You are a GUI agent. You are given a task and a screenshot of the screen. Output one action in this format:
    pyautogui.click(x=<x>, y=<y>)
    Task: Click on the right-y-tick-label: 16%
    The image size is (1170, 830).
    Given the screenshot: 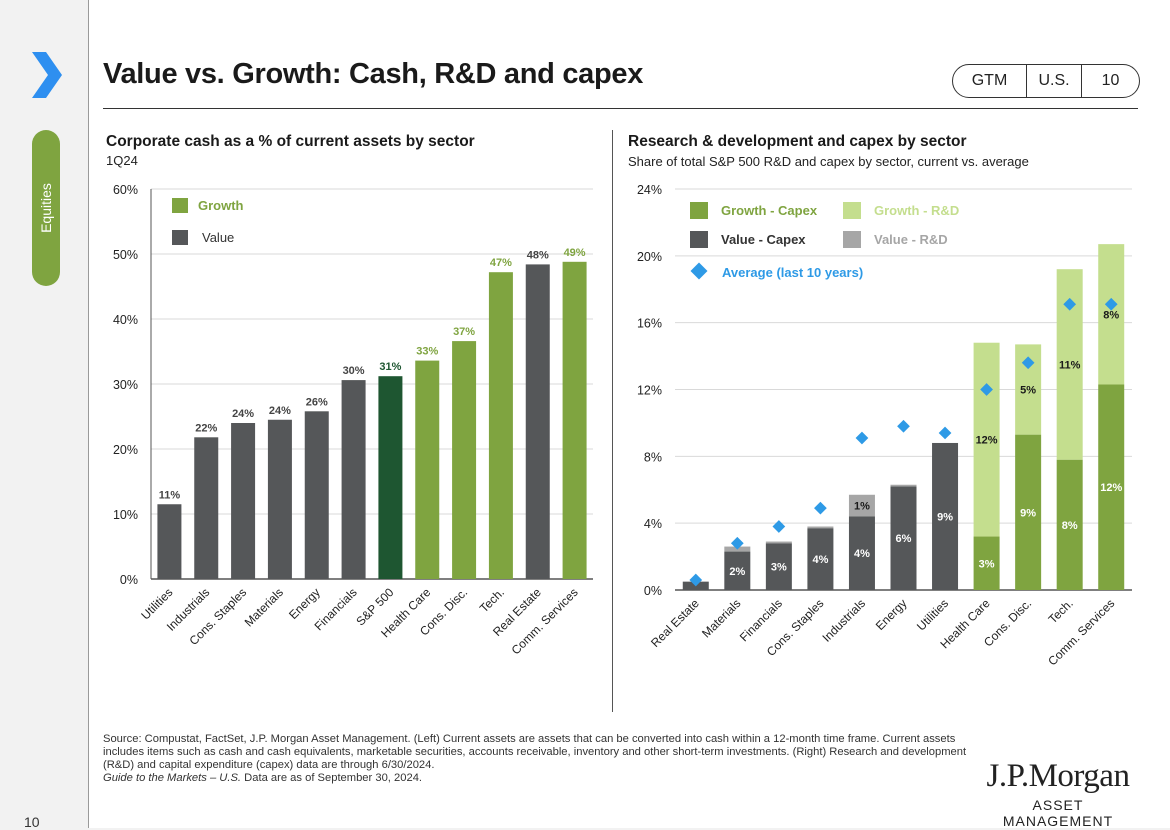 What is the action you would take?
    pyautogui.click(x=649, y=324)
    